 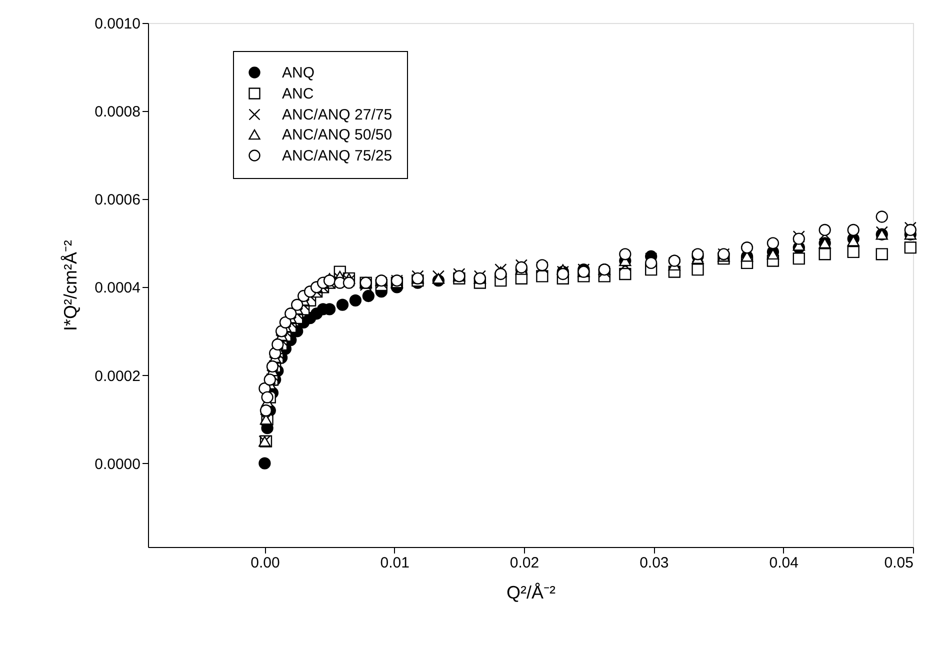 What do you see at coordinates (525, 563) in the screenshot?
I see `x-tick-label: 0.02` at bounding box center [525, 563].